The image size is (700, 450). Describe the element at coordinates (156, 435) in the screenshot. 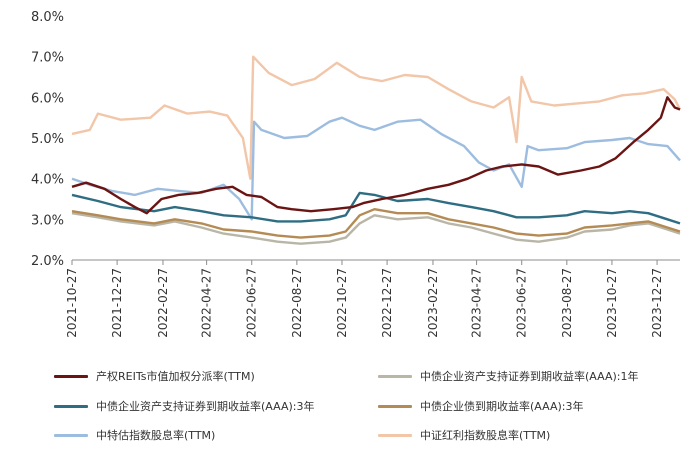

I see `legend-label: 中特估指数股息率(TTM)` at that location.